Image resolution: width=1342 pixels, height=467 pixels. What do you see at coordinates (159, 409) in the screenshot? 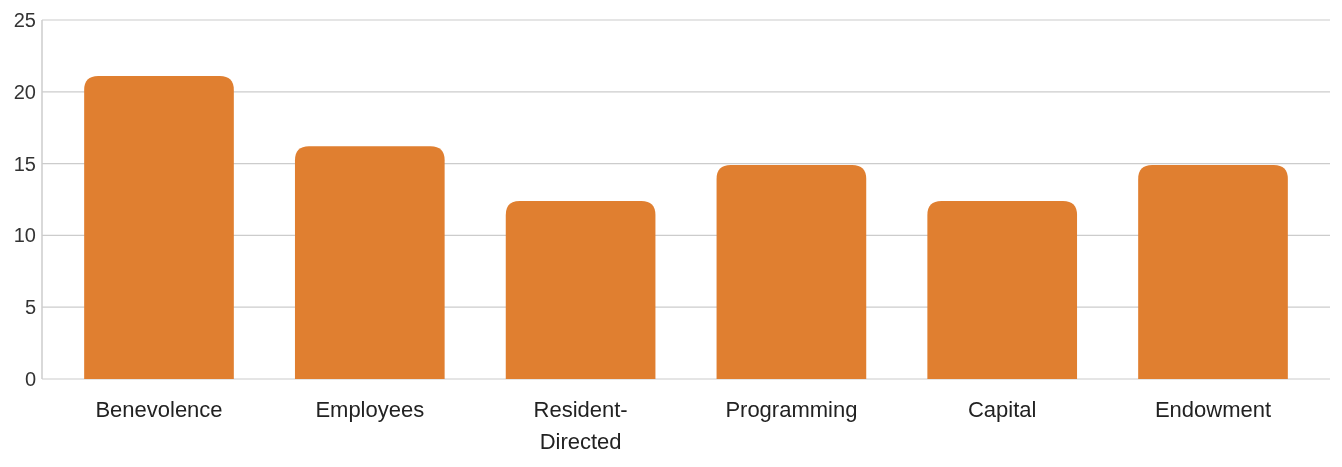
I see `x-tick-label: Benevolence` at bounding box center [159, 409].